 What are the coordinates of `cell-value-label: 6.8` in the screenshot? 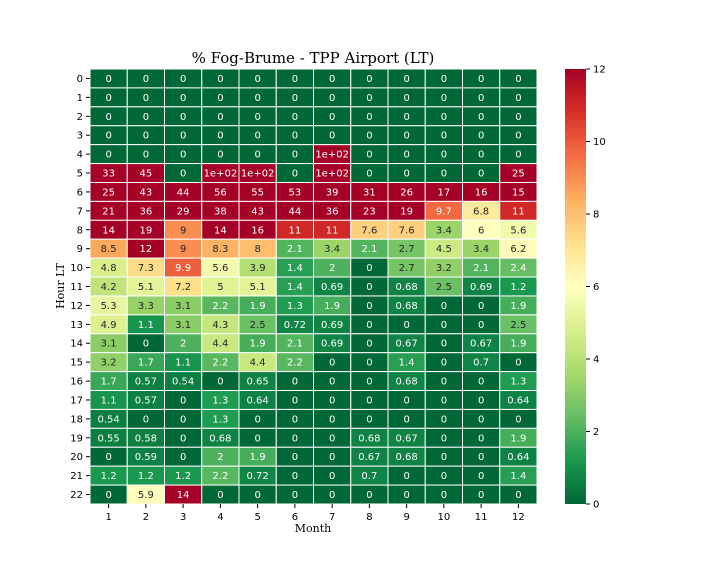 It's located at (481, 211).